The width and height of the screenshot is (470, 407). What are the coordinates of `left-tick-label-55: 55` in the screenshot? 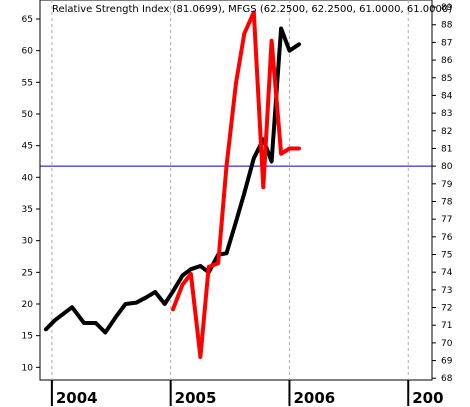 It's located at (27, 83).